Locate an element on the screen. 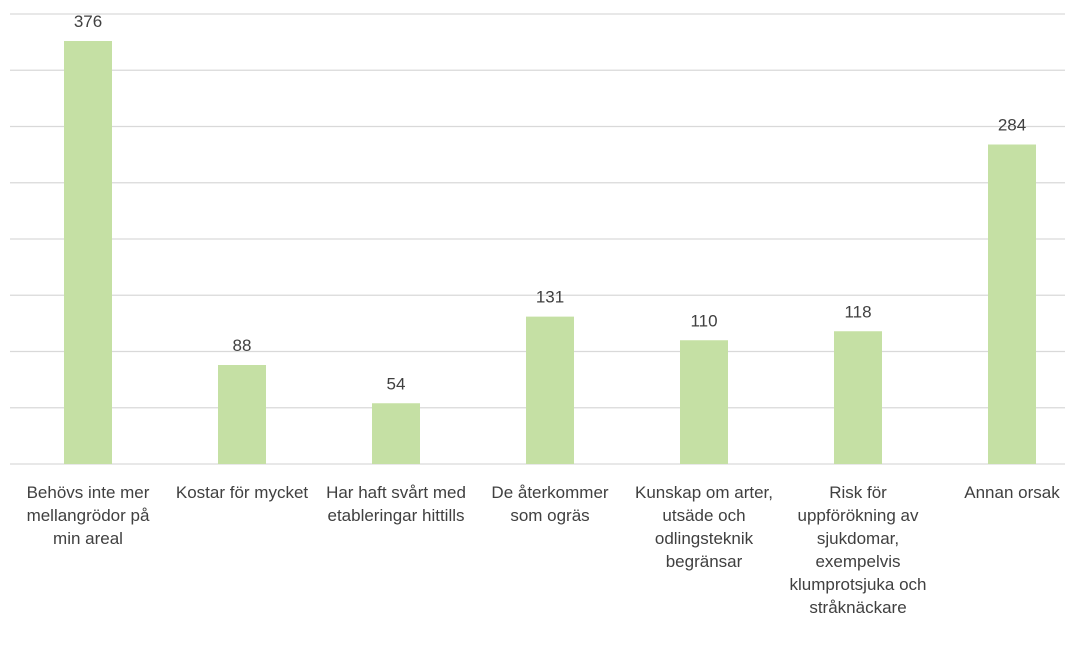 The image size is (1072, 647). value-label: 131 is located at coordinates (550, 297).